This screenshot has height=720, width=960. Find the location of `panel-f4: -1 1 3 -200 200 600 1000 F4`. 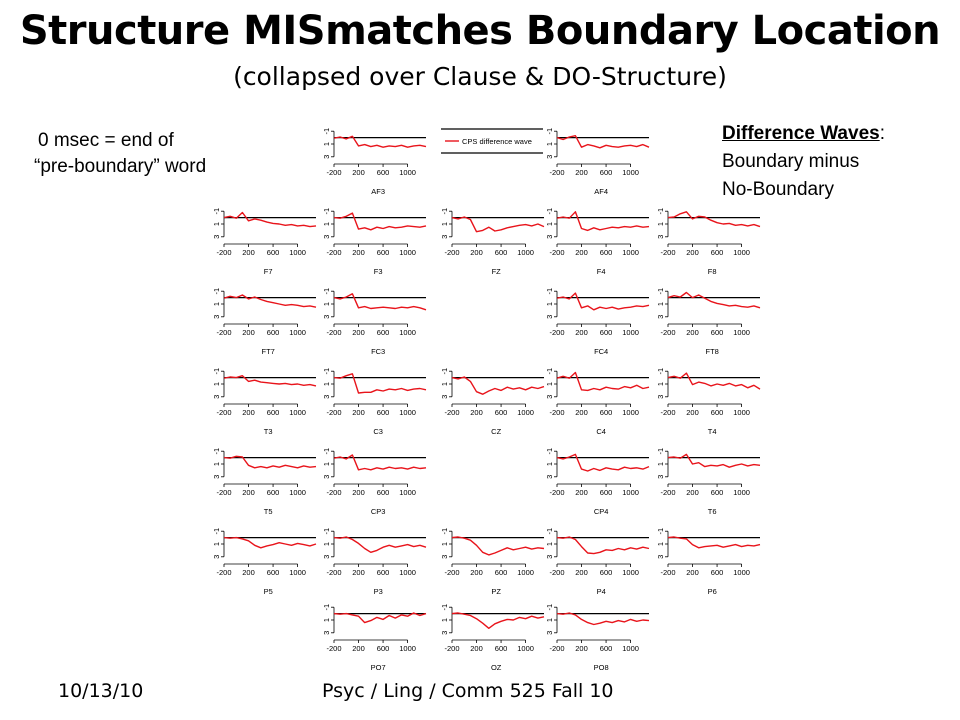

panel-f4: -1 1 3 -200 200 600 1000 F4 is located at coordinates (597, 242).